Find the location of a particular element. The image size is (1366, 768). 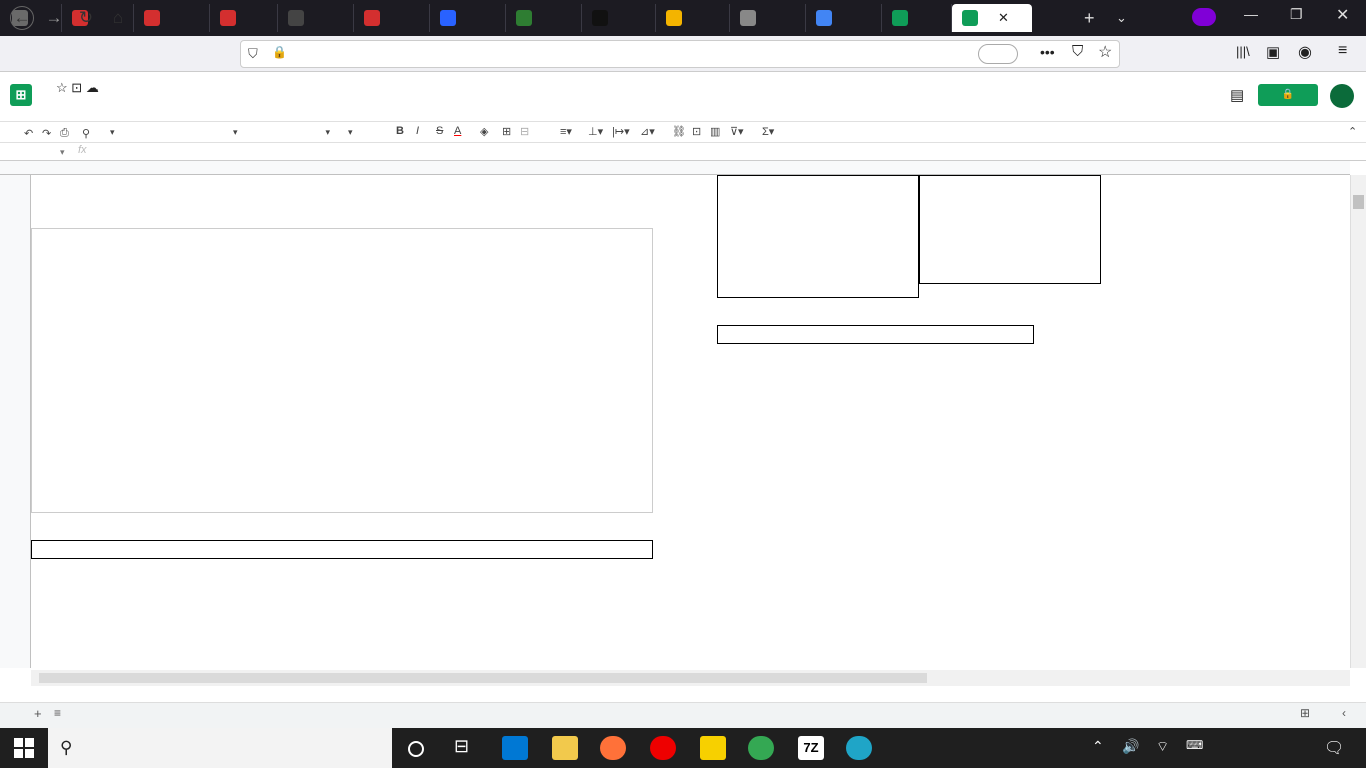

merge-cells-icon: ⊟ is located at coordinates (525, 132).